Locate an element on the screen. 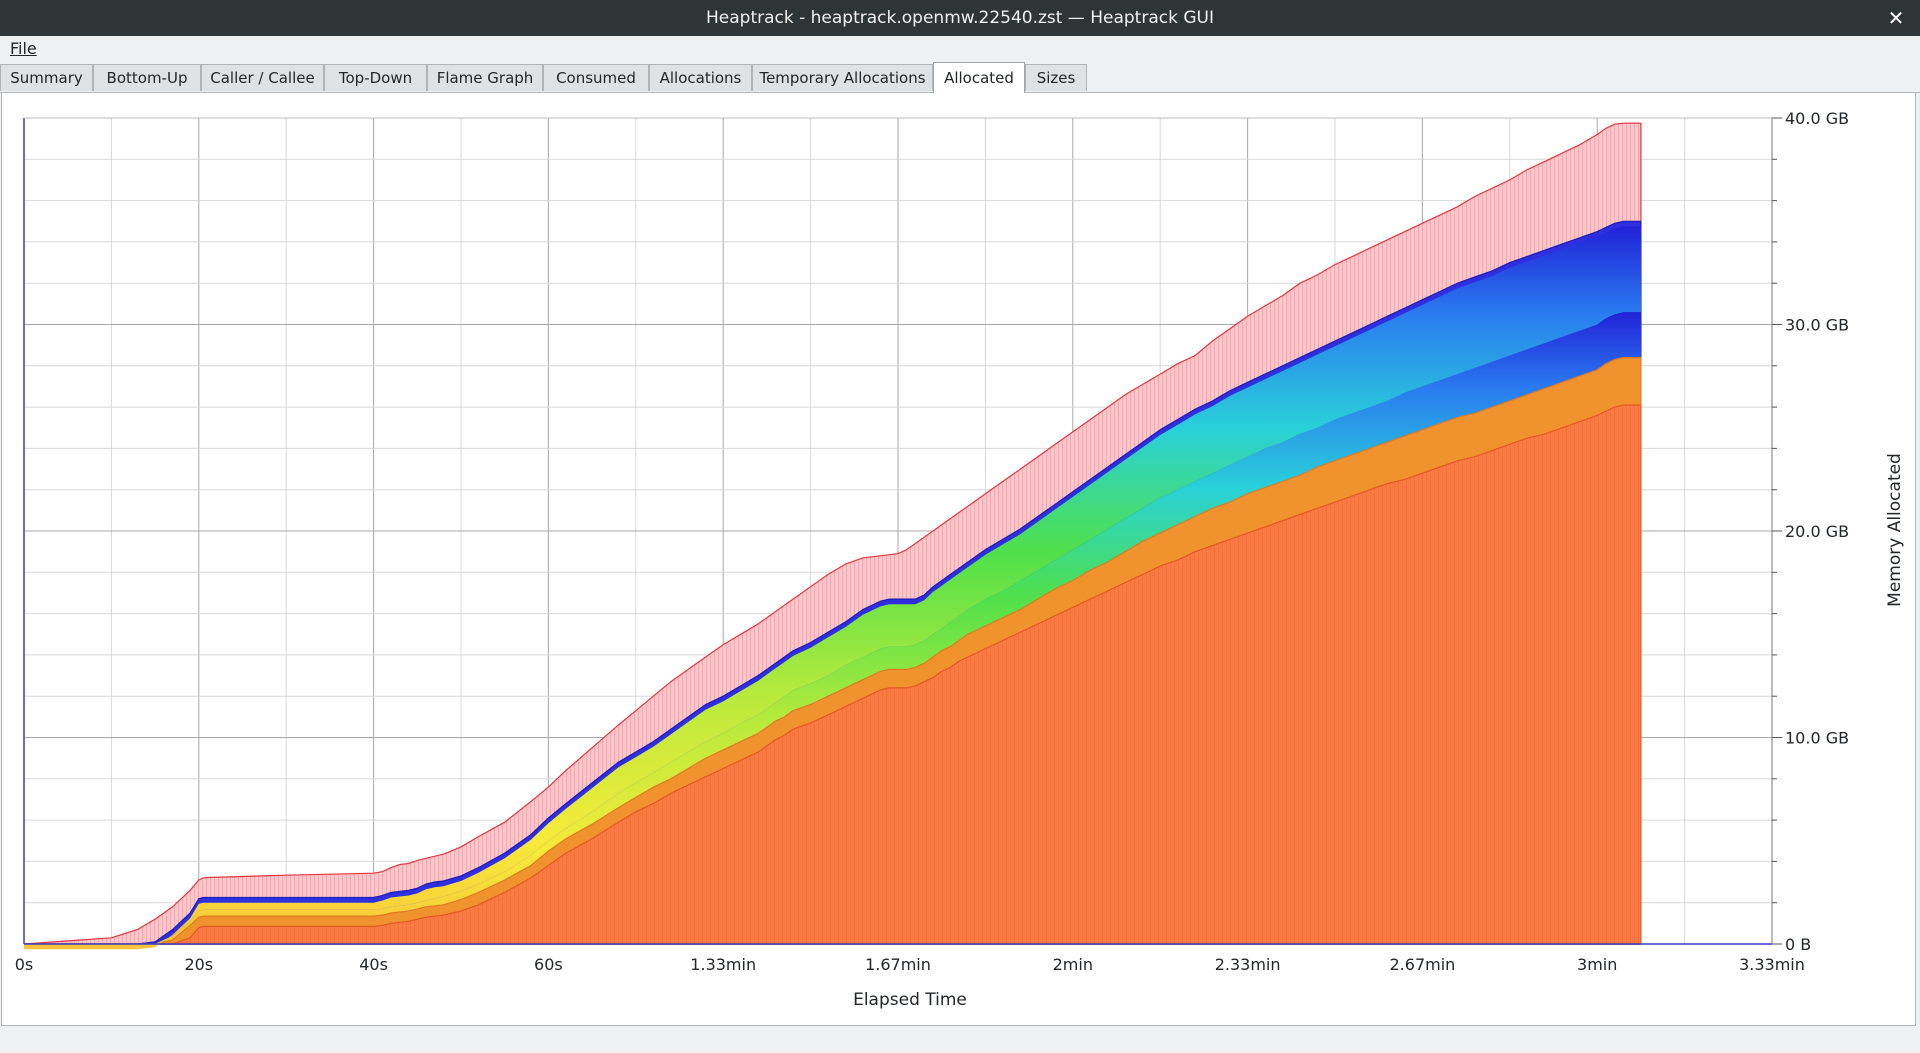  tab-top-down: Top-Down is located at coordinates (375, 77).